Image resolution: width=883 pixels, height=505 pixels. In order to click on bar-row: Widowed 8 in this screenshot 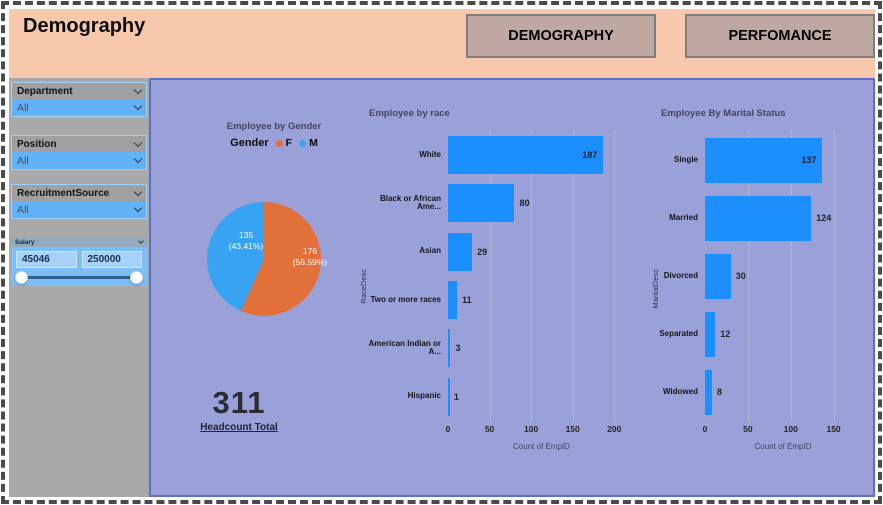, I will do `click(758, 392)`.